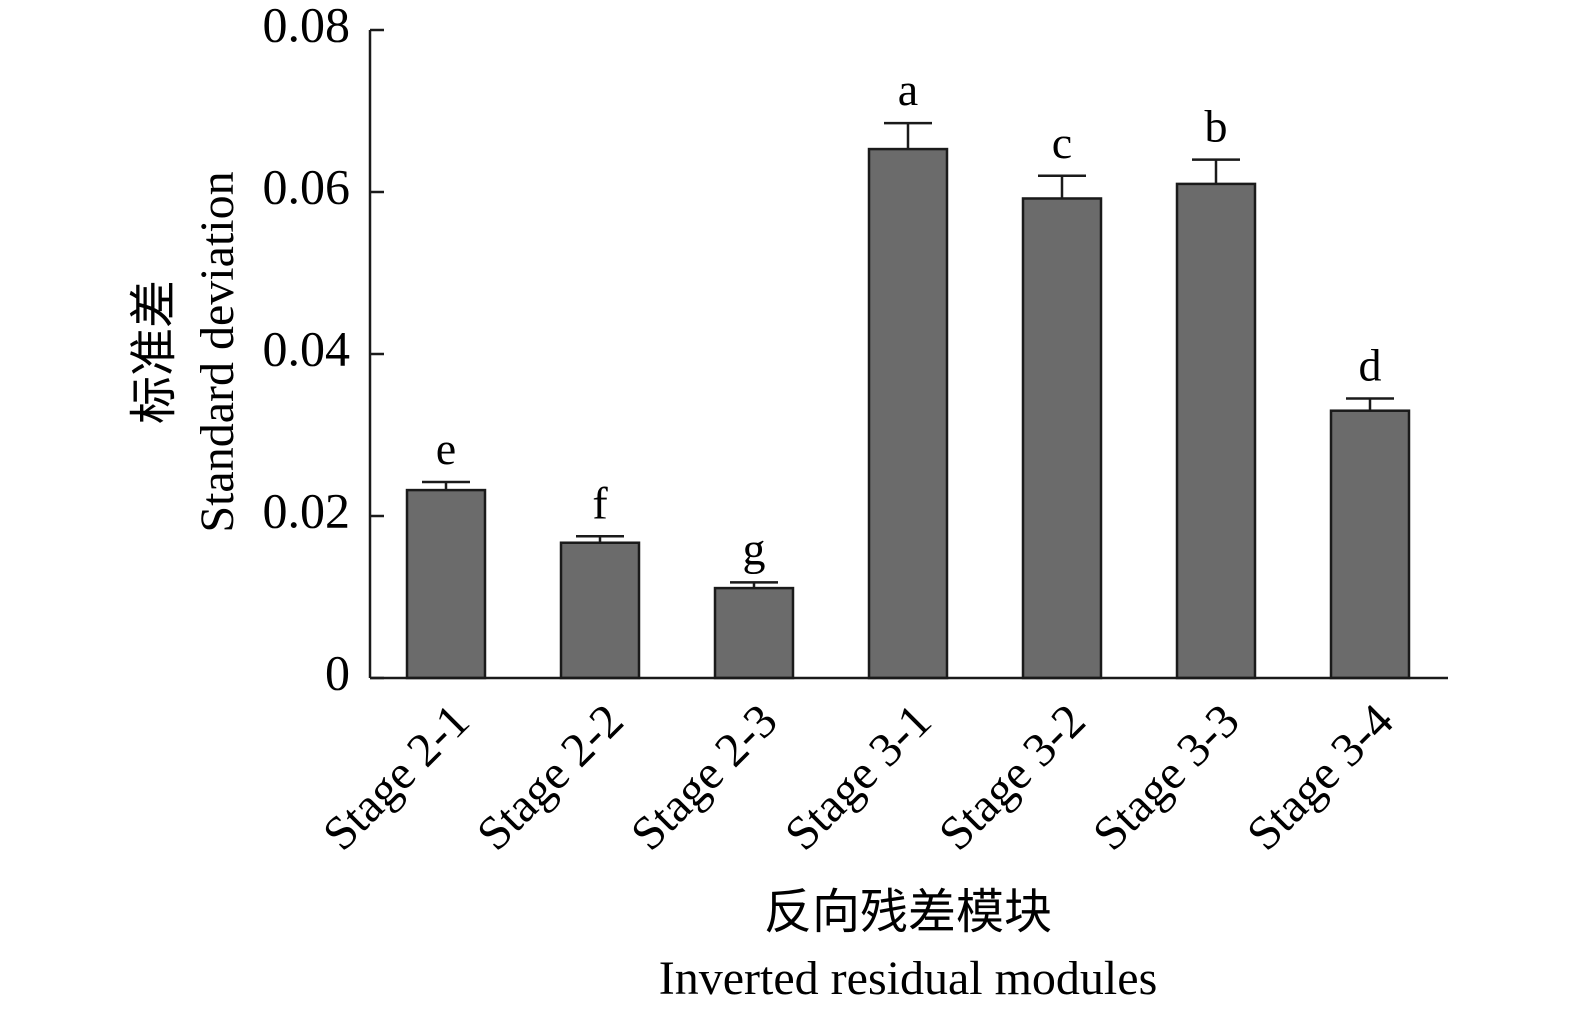  I want to click on x-tick-label: Stage 2-2, so click(550, 777).